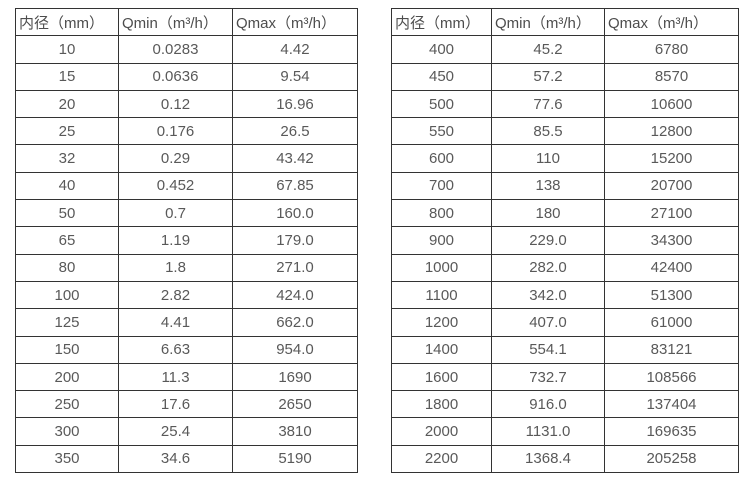  I want to click on table-cell: 57.2, so click(548, 76).